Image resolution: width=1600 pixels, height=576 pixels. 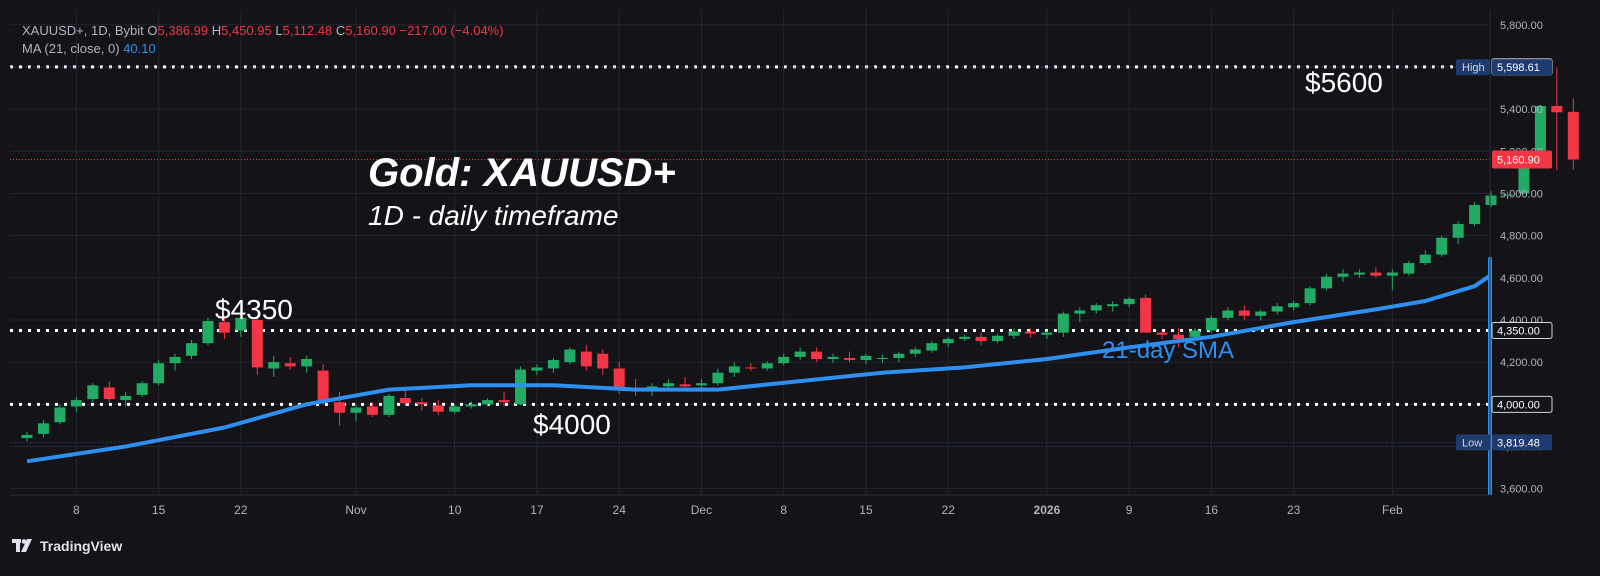 What do you see at coordinates (370, 30) in the screenshot?
I see `close-value: 5,160.90` at bounding box center [370, 30].